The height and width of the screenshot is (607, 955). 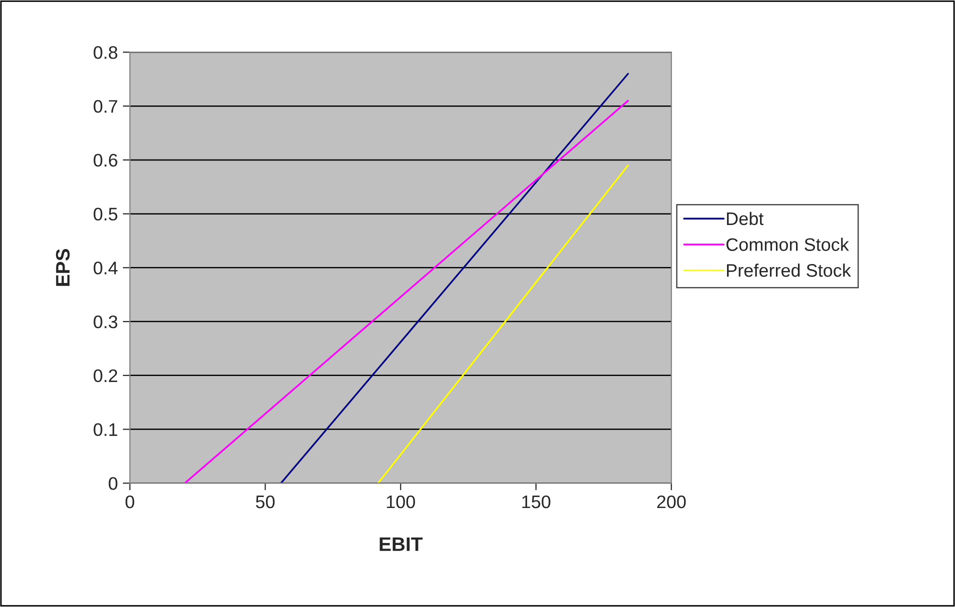 I want to click on y-tick-label: 0.4, so click(x=106, y=268).